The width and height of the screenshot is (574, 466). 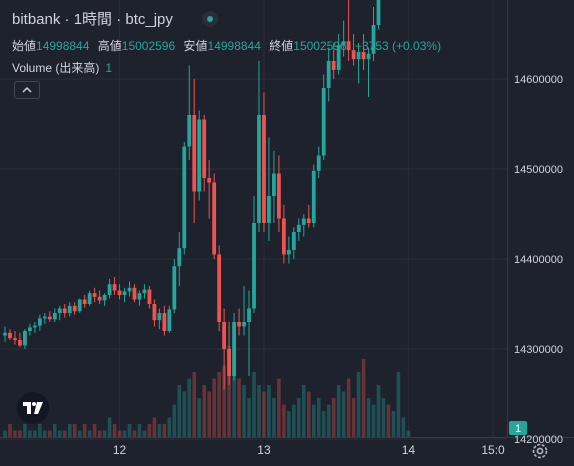 I want to click on chevron-up-icon, so click(x=27, y=89).